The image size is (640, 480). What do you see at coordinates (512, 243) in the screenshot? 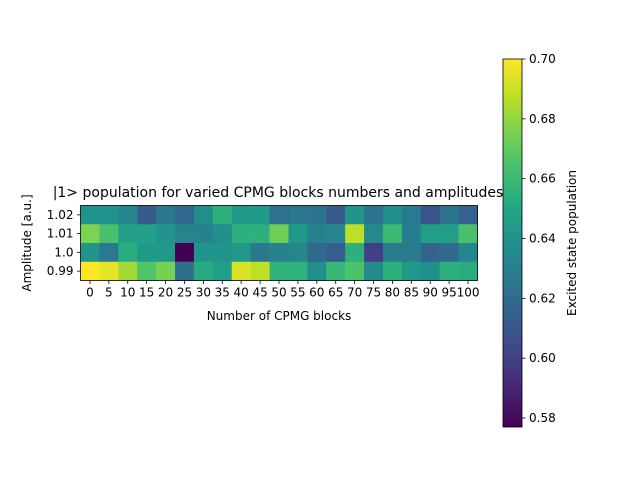
I see `colorbar` at bounding box center [512, 243].